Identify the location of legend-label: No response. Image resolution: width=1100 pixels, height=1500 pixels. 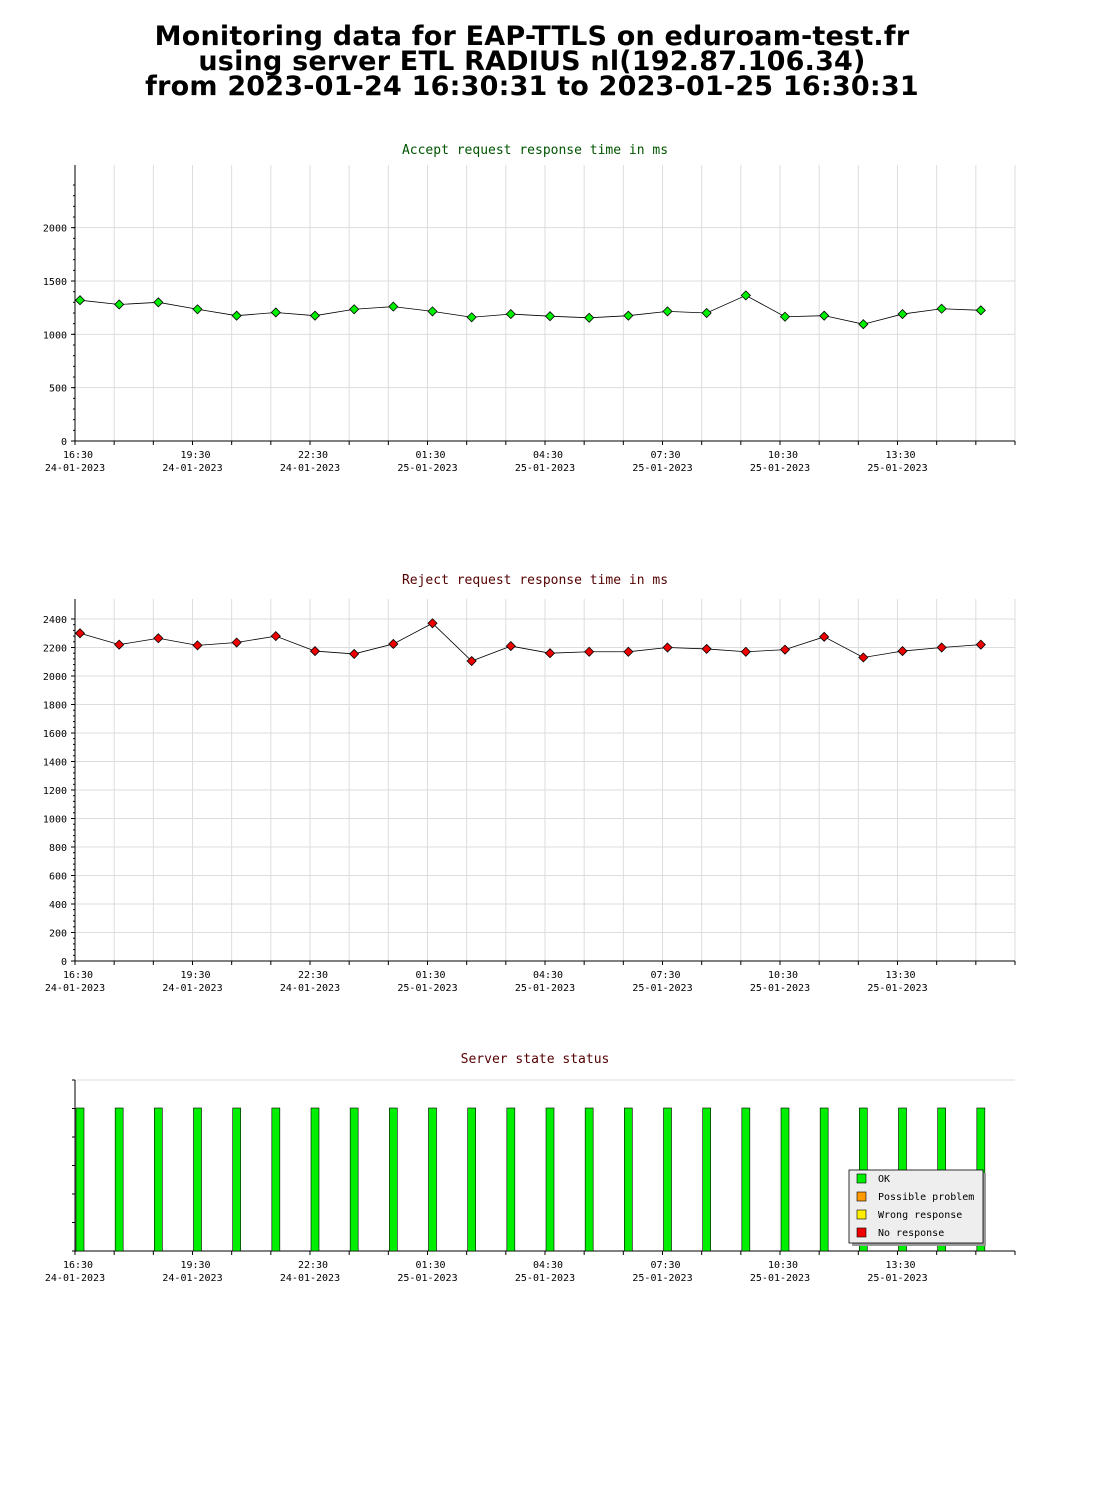
(911, 1233).